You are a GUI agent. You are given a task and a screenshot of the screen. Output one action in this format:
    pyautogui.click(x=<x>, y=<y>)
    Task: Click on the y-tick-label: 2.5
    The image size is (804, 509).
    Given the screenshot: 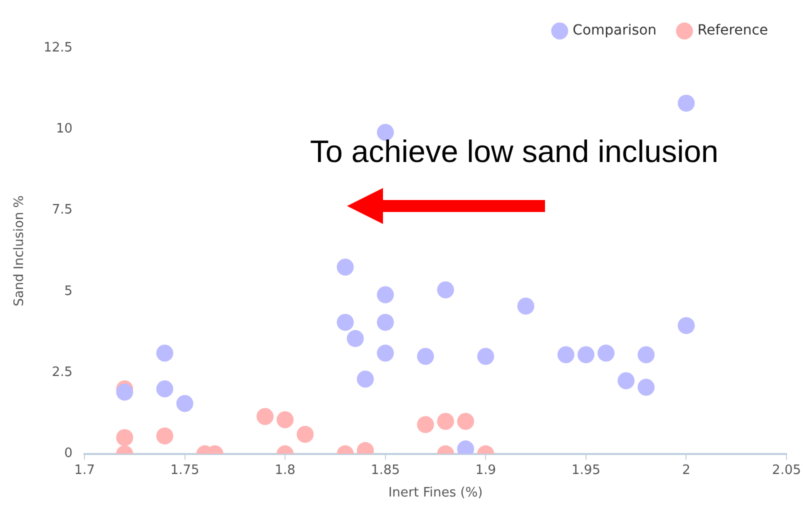 What is the action you would take?
    pyautogui.click(x=62, y=372)
    